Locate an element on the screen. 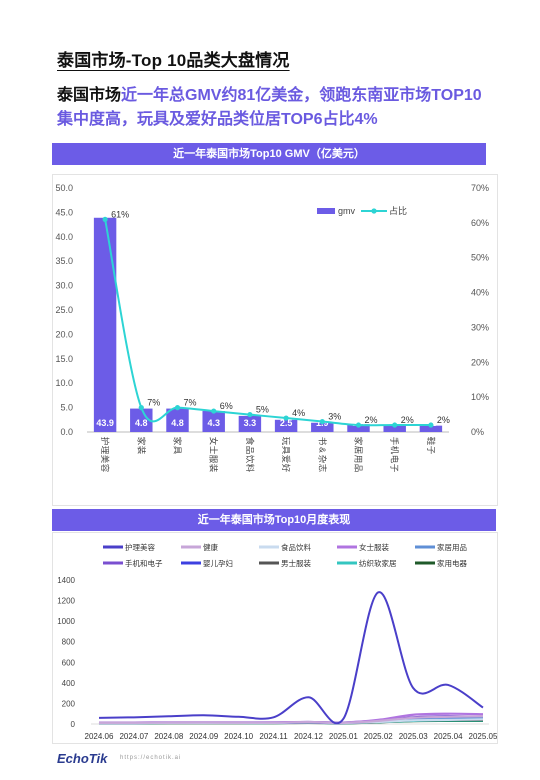  legend-label: 家用电器 is located at coordinates (452, 563).